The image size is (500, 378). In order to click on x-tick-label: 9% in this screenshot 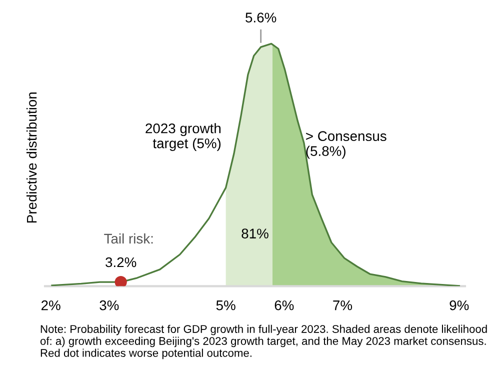, I will do `click(459, 305)`.